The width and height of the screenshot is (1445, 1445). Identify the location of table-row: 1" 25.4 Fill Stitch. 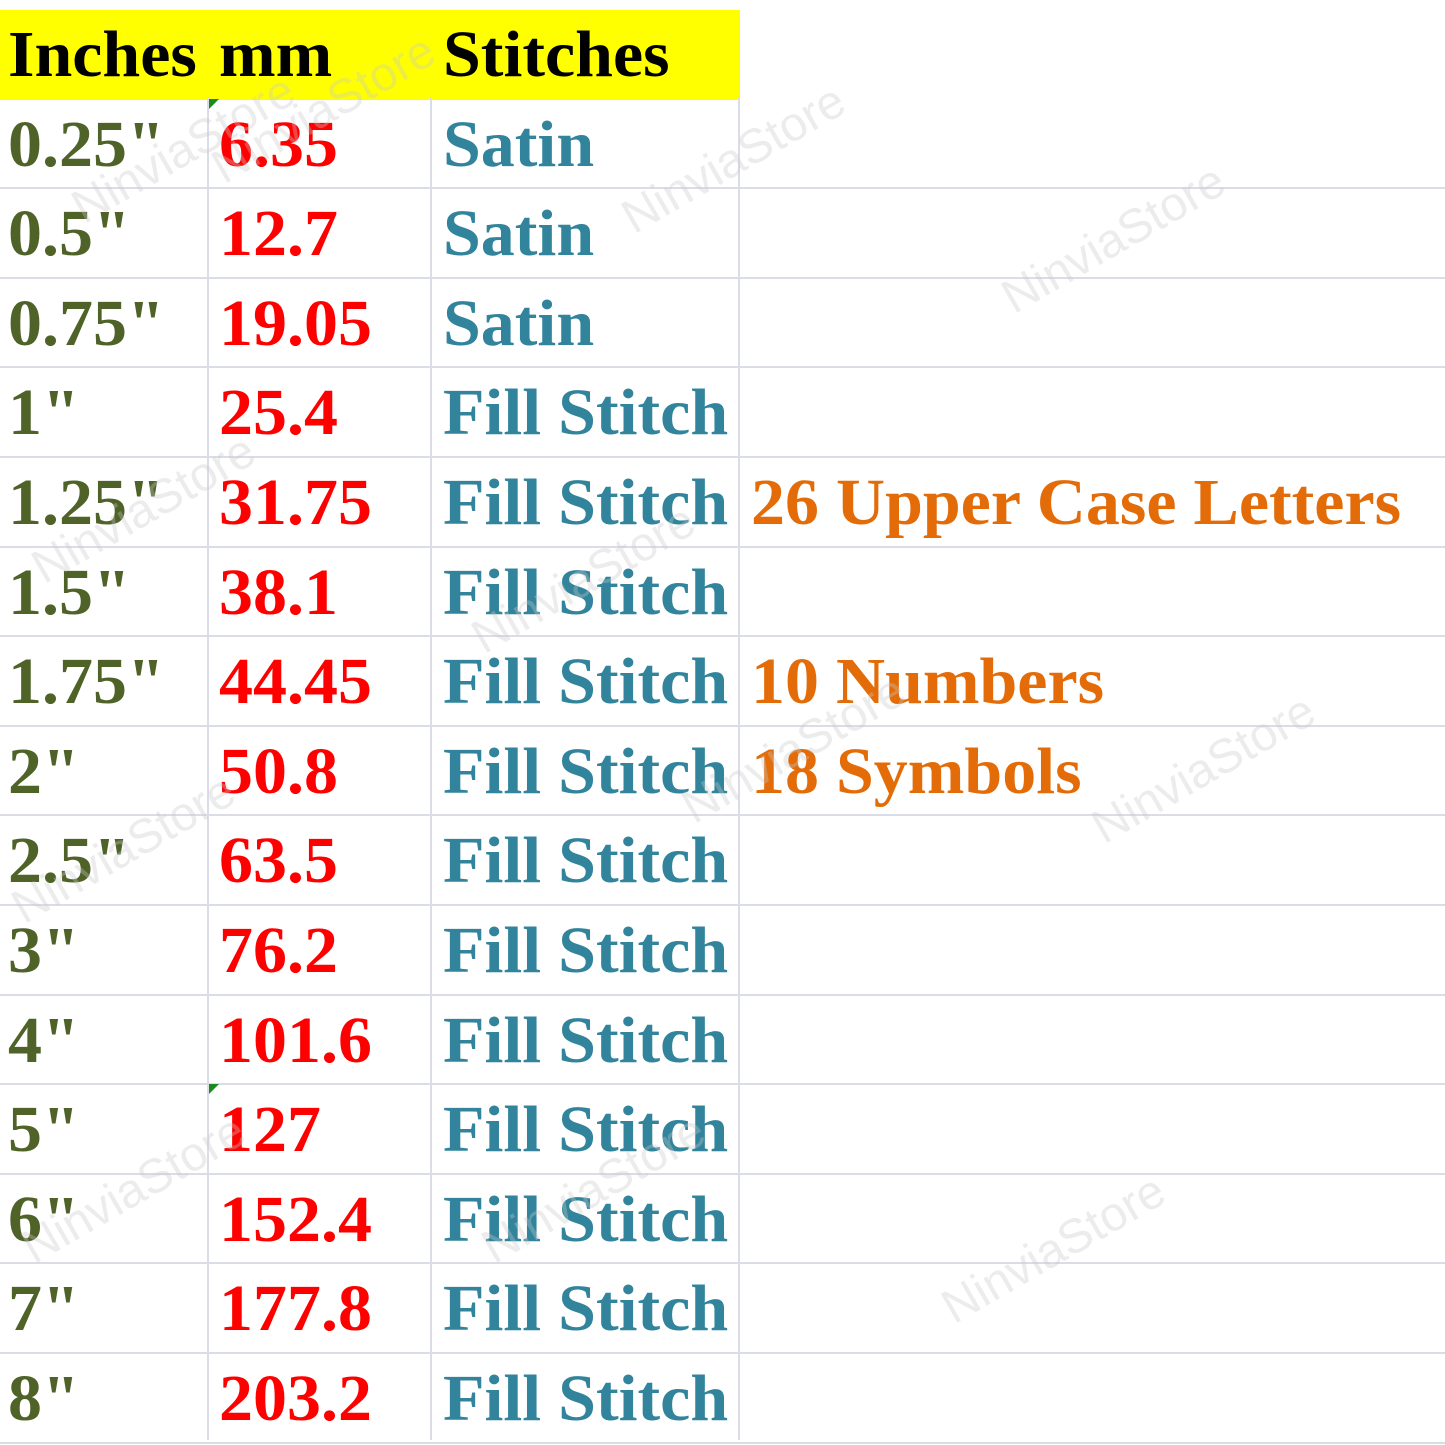
(722, 413).